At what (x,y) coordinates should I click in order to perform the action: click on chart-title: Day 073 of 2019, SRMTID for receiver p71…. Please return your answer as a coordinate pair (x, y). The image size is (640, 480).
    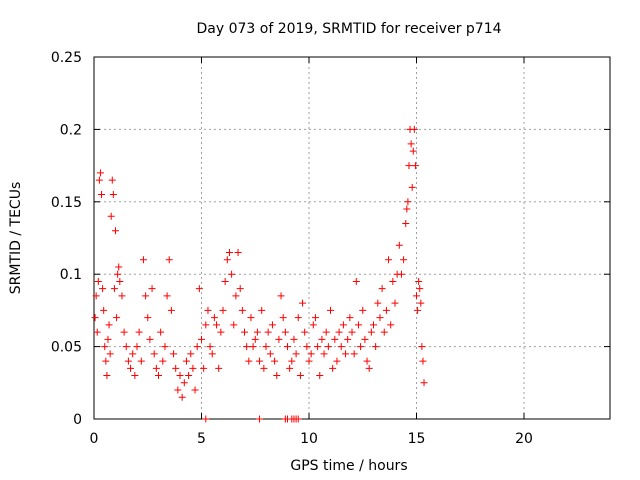
    Looking at the image, I should click on (348, 29).